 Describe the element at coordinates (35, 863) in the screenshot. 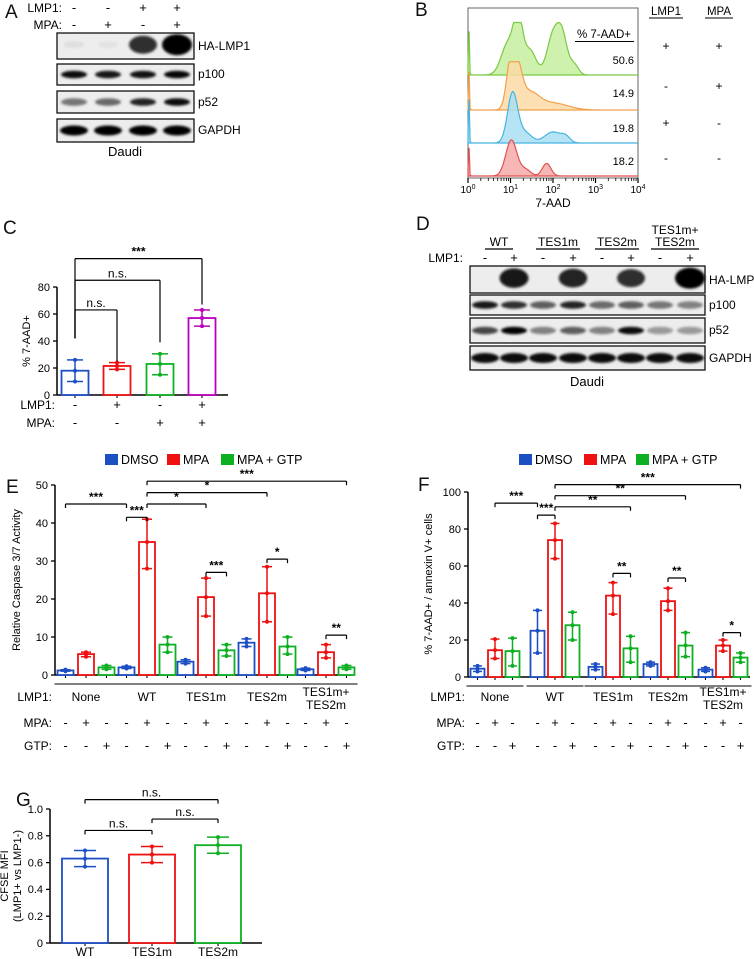

I see `y-tick-label: 0.6` at that location.